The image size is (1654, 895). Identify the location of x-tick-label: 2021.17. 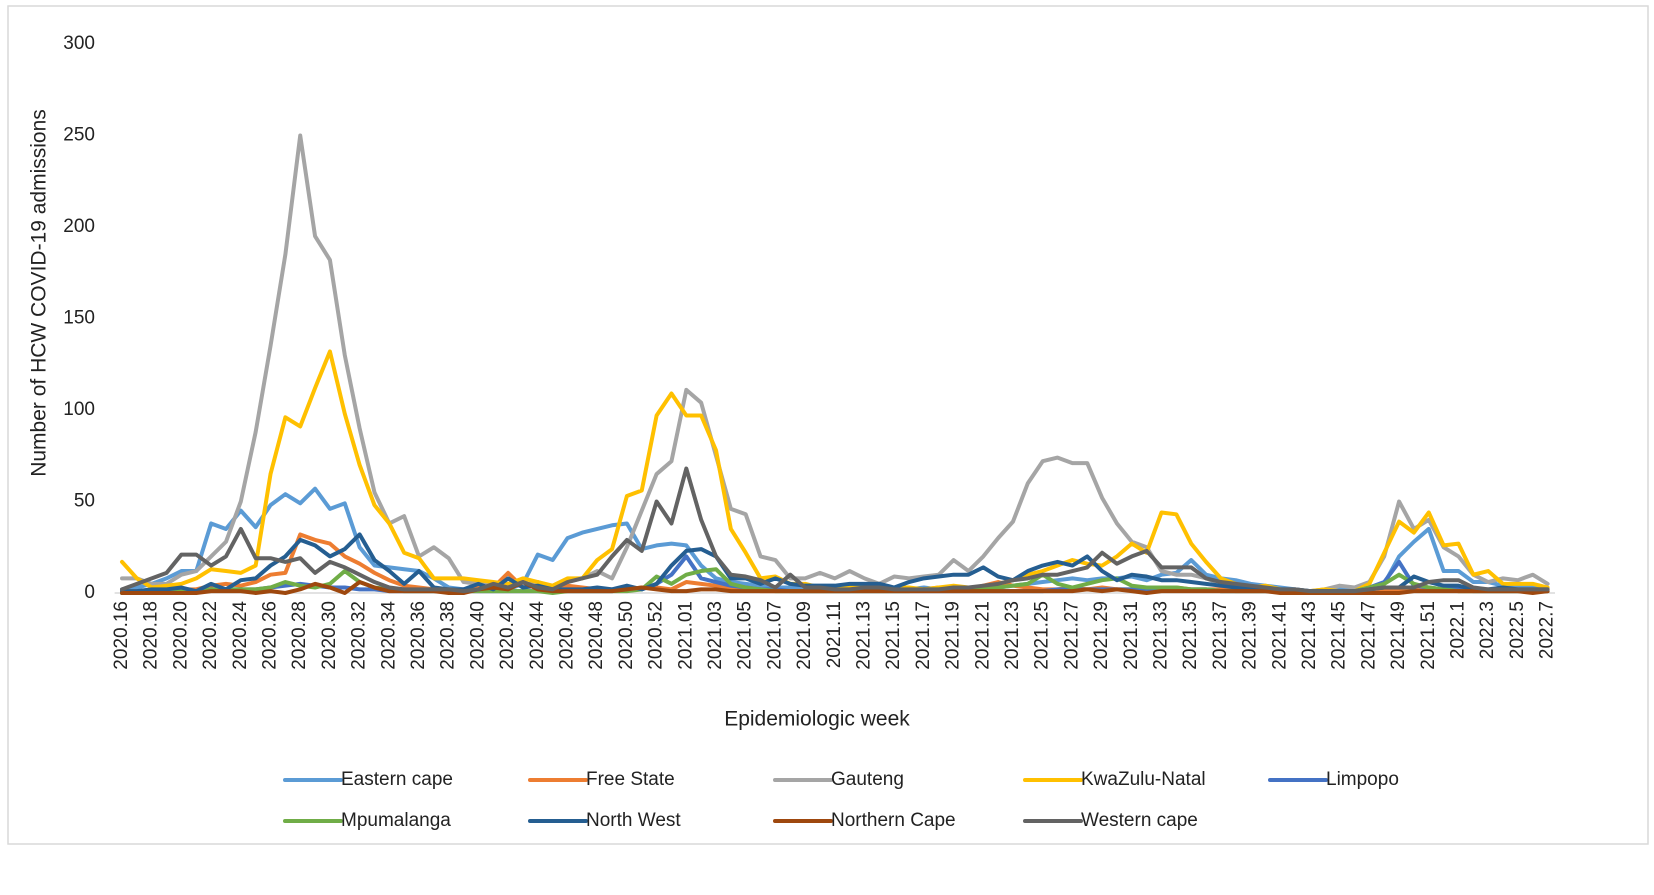
(923, 635).